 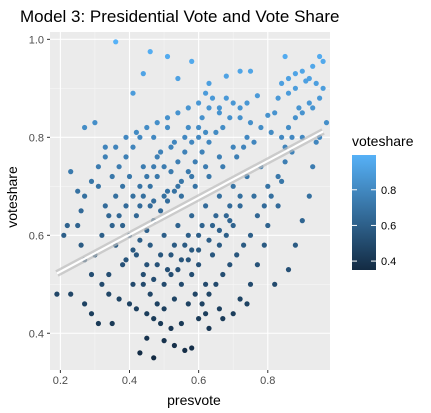 What do you see at coordinates (12, 197) in the screenshot?
I see `y-axis-title: voteshare` at bounding box center [12, 197].